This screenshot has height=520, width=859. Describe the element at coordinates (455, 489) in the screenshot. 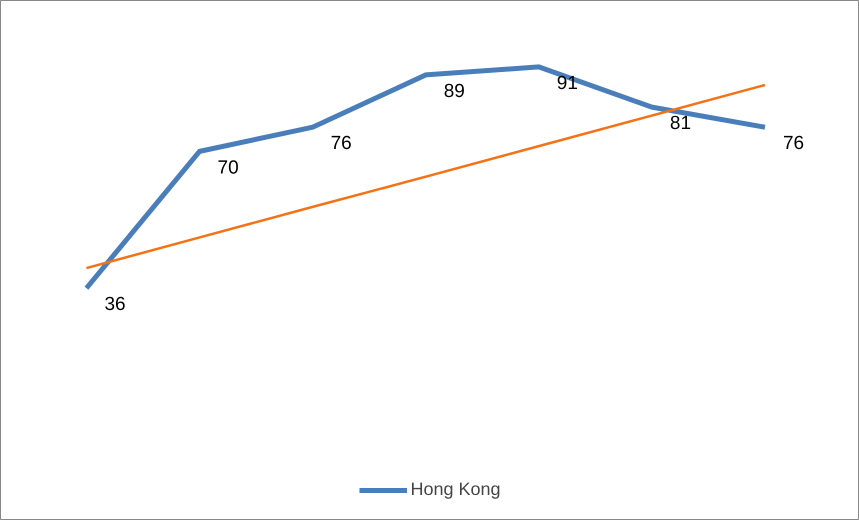

I see `legend-label: Hong Kong` at that location.